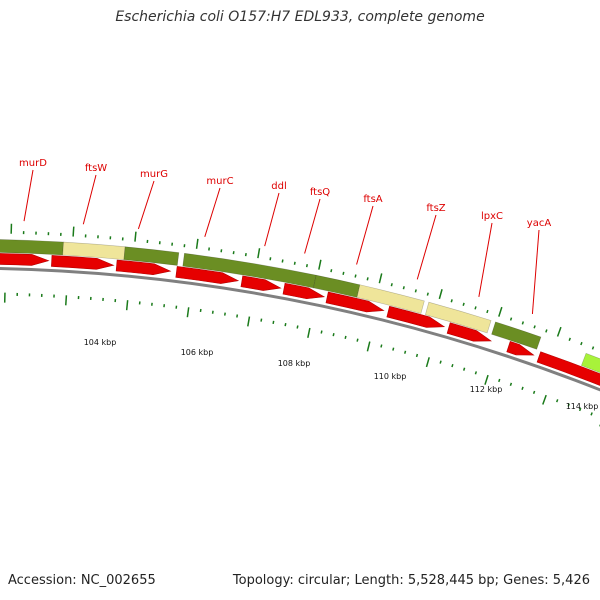  Describe the element at coordinates (492, 216) in the screenshot. I see `gene-label-lpxC: lpxC` at that location.